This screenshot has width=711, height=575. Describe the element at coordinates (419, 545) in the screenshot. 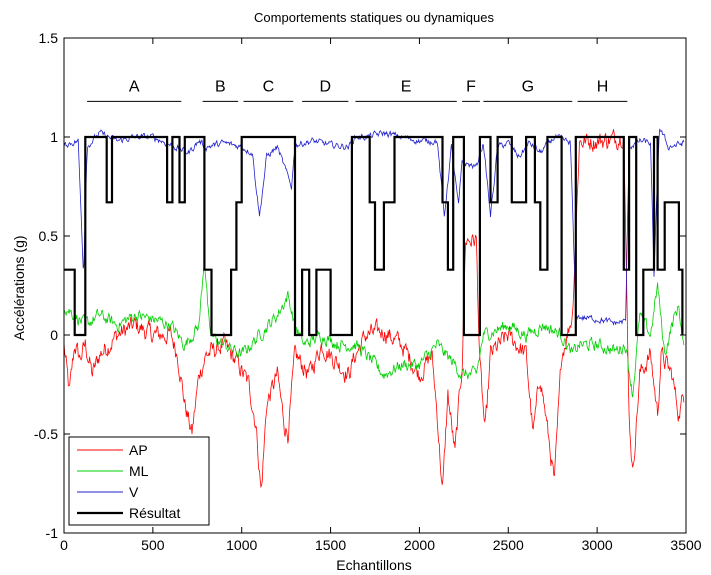

I see `x-tick-label: 2000` at that location.